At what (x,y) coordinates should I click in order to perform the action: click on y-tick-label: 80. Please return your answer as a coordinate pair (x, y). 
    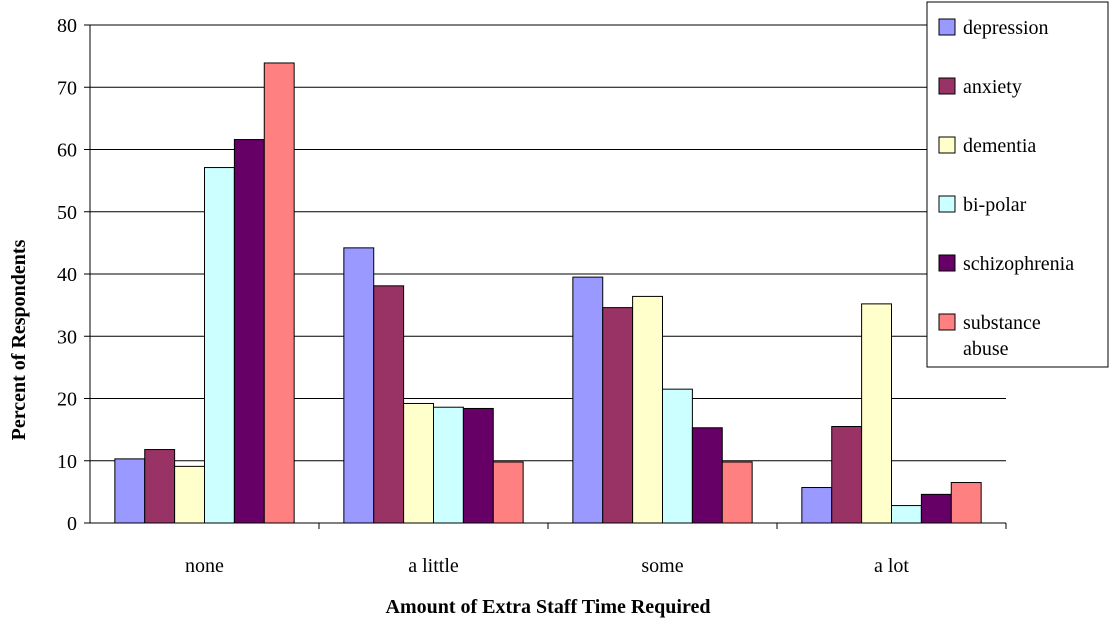
    Looking at the image, I should click on (67, 26).